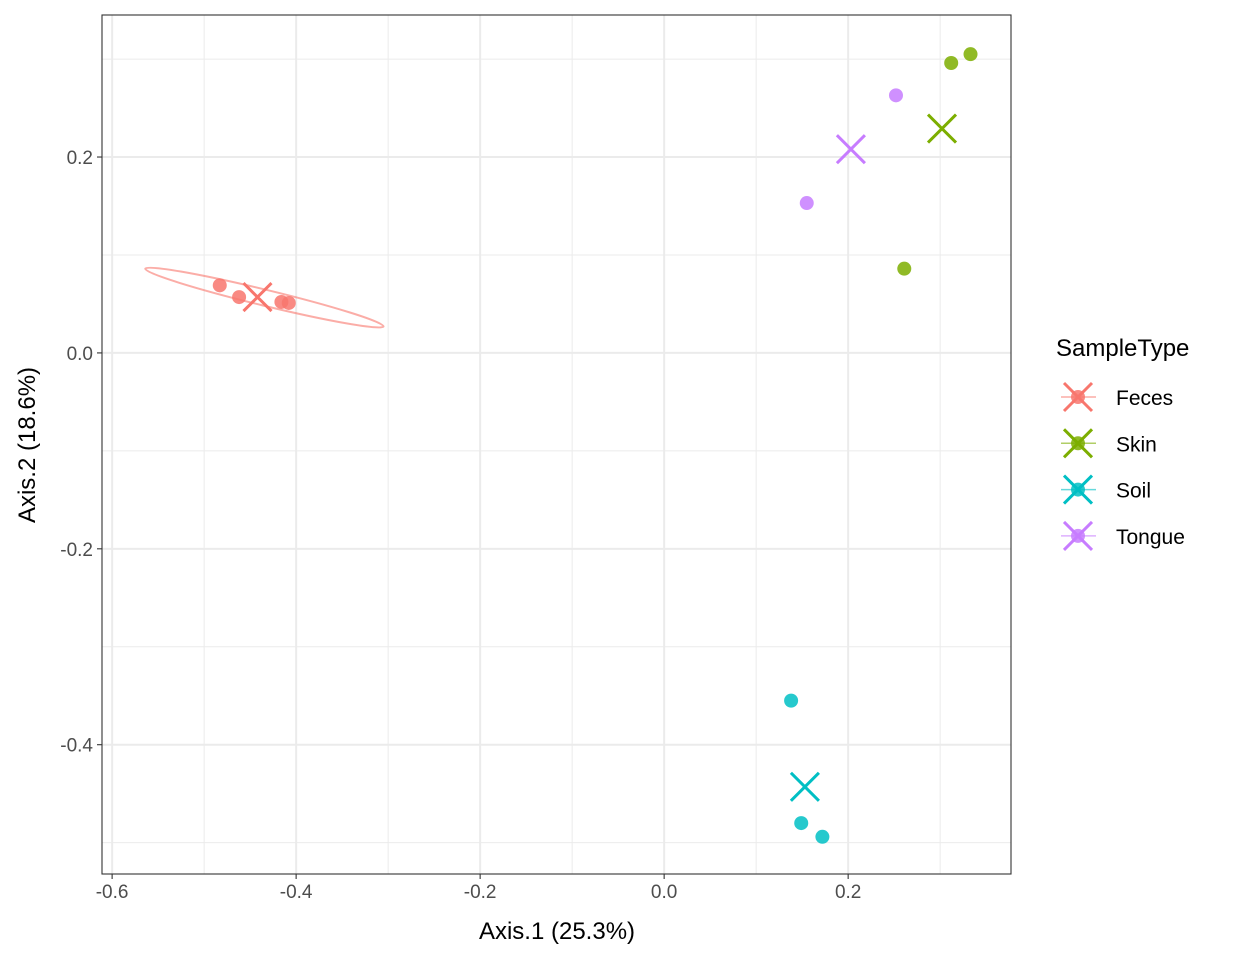 The width and height of the screenshot is (1248, 965). Describe the element at coordinates (1136, 444) in the screenshot. I see `legend-label-skin: Skin` at that location.